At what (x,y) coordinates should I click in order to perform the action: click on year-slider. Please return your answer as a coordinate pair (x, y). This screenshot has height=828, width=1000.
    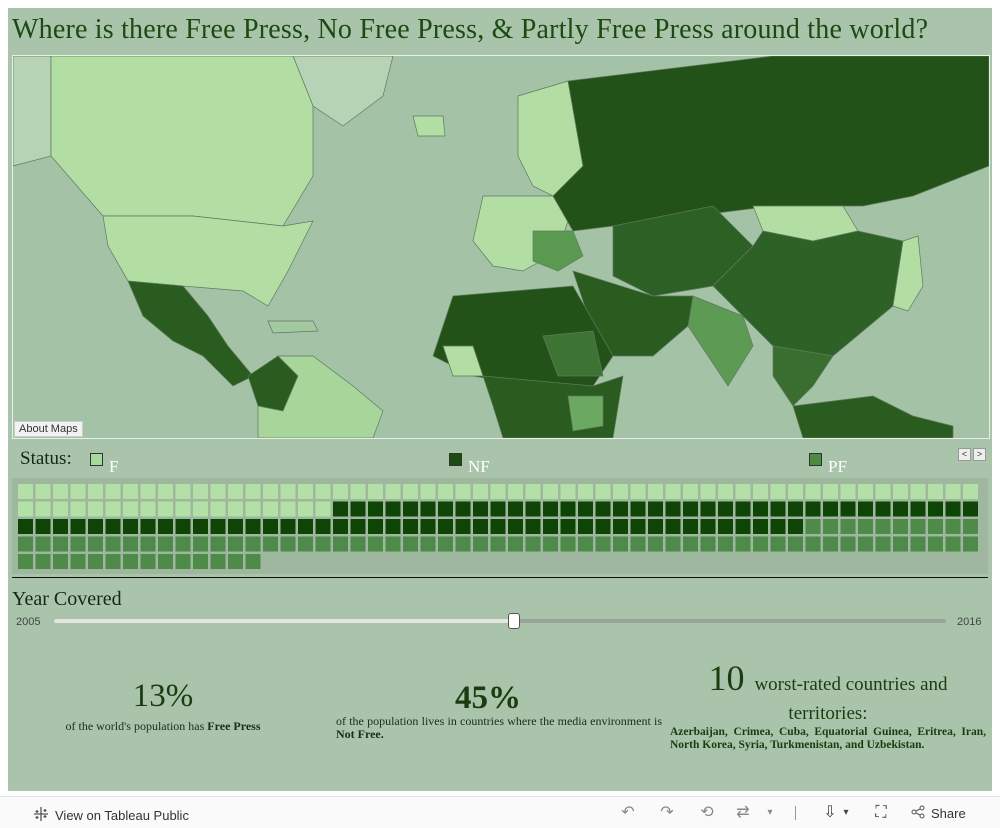
    Looking at the image, I should click on (500, 621).